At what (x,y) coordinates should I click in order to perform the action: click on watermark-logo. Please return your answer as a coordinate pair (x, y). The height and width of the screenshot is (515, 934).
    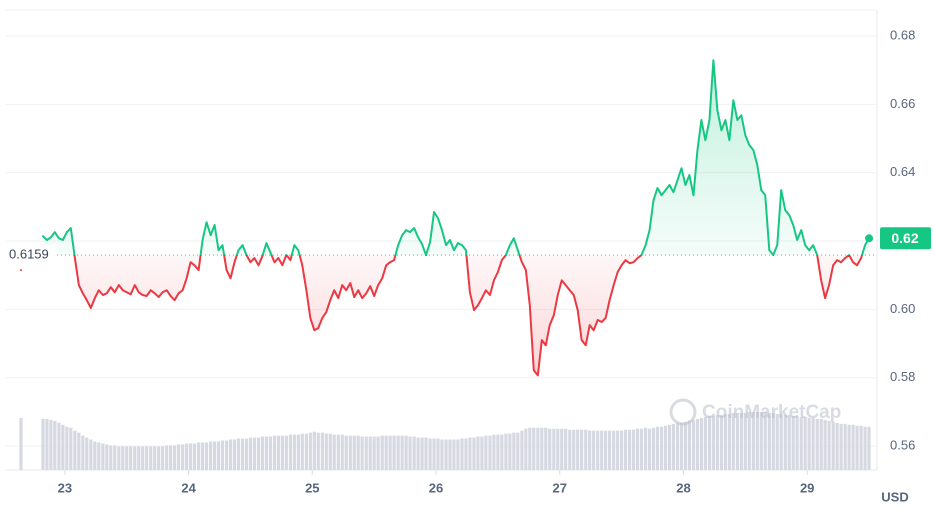
    Looking at the image, I should click on (683, 412).